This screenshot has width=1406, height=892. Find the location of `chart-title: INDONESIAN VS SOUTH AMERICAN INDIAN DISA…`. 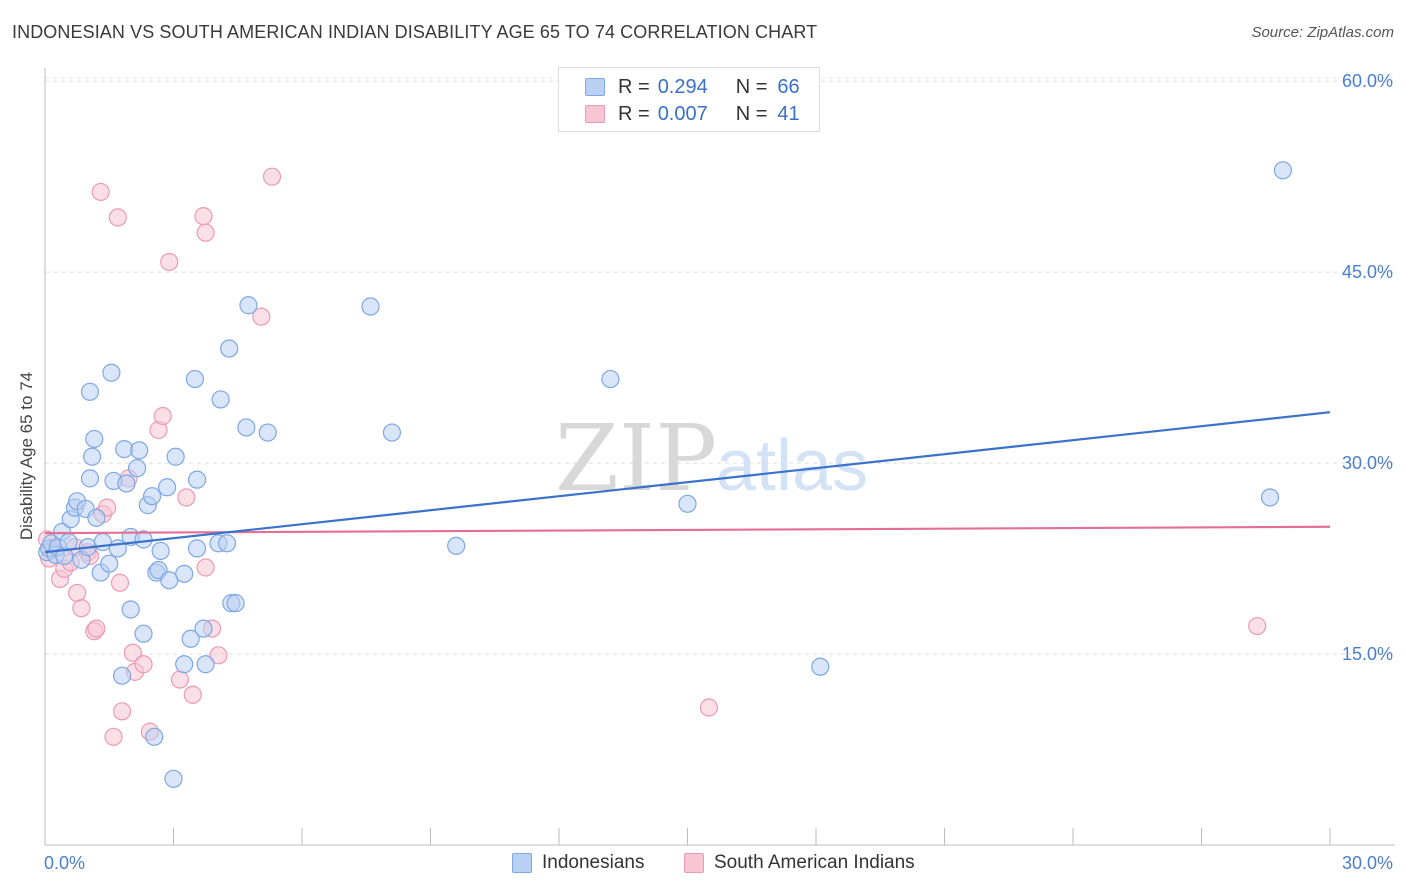

chart-title: INDONESIAN VS SOUTH AMERICAN INDIAN DISA… is located at coordinates (415, 32).